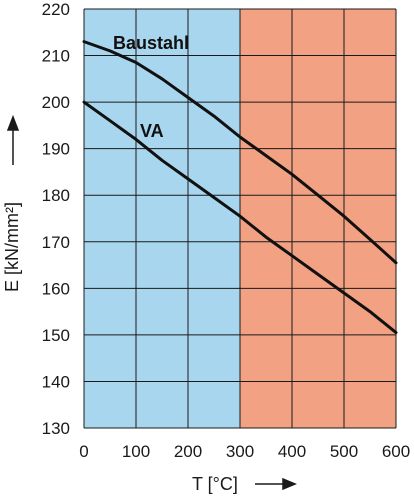 This screenshot has width=414, height=500. Describe the element at coordinates (56, 428) in the screenshot. I see `y-tick-label-130: 130` at that location.